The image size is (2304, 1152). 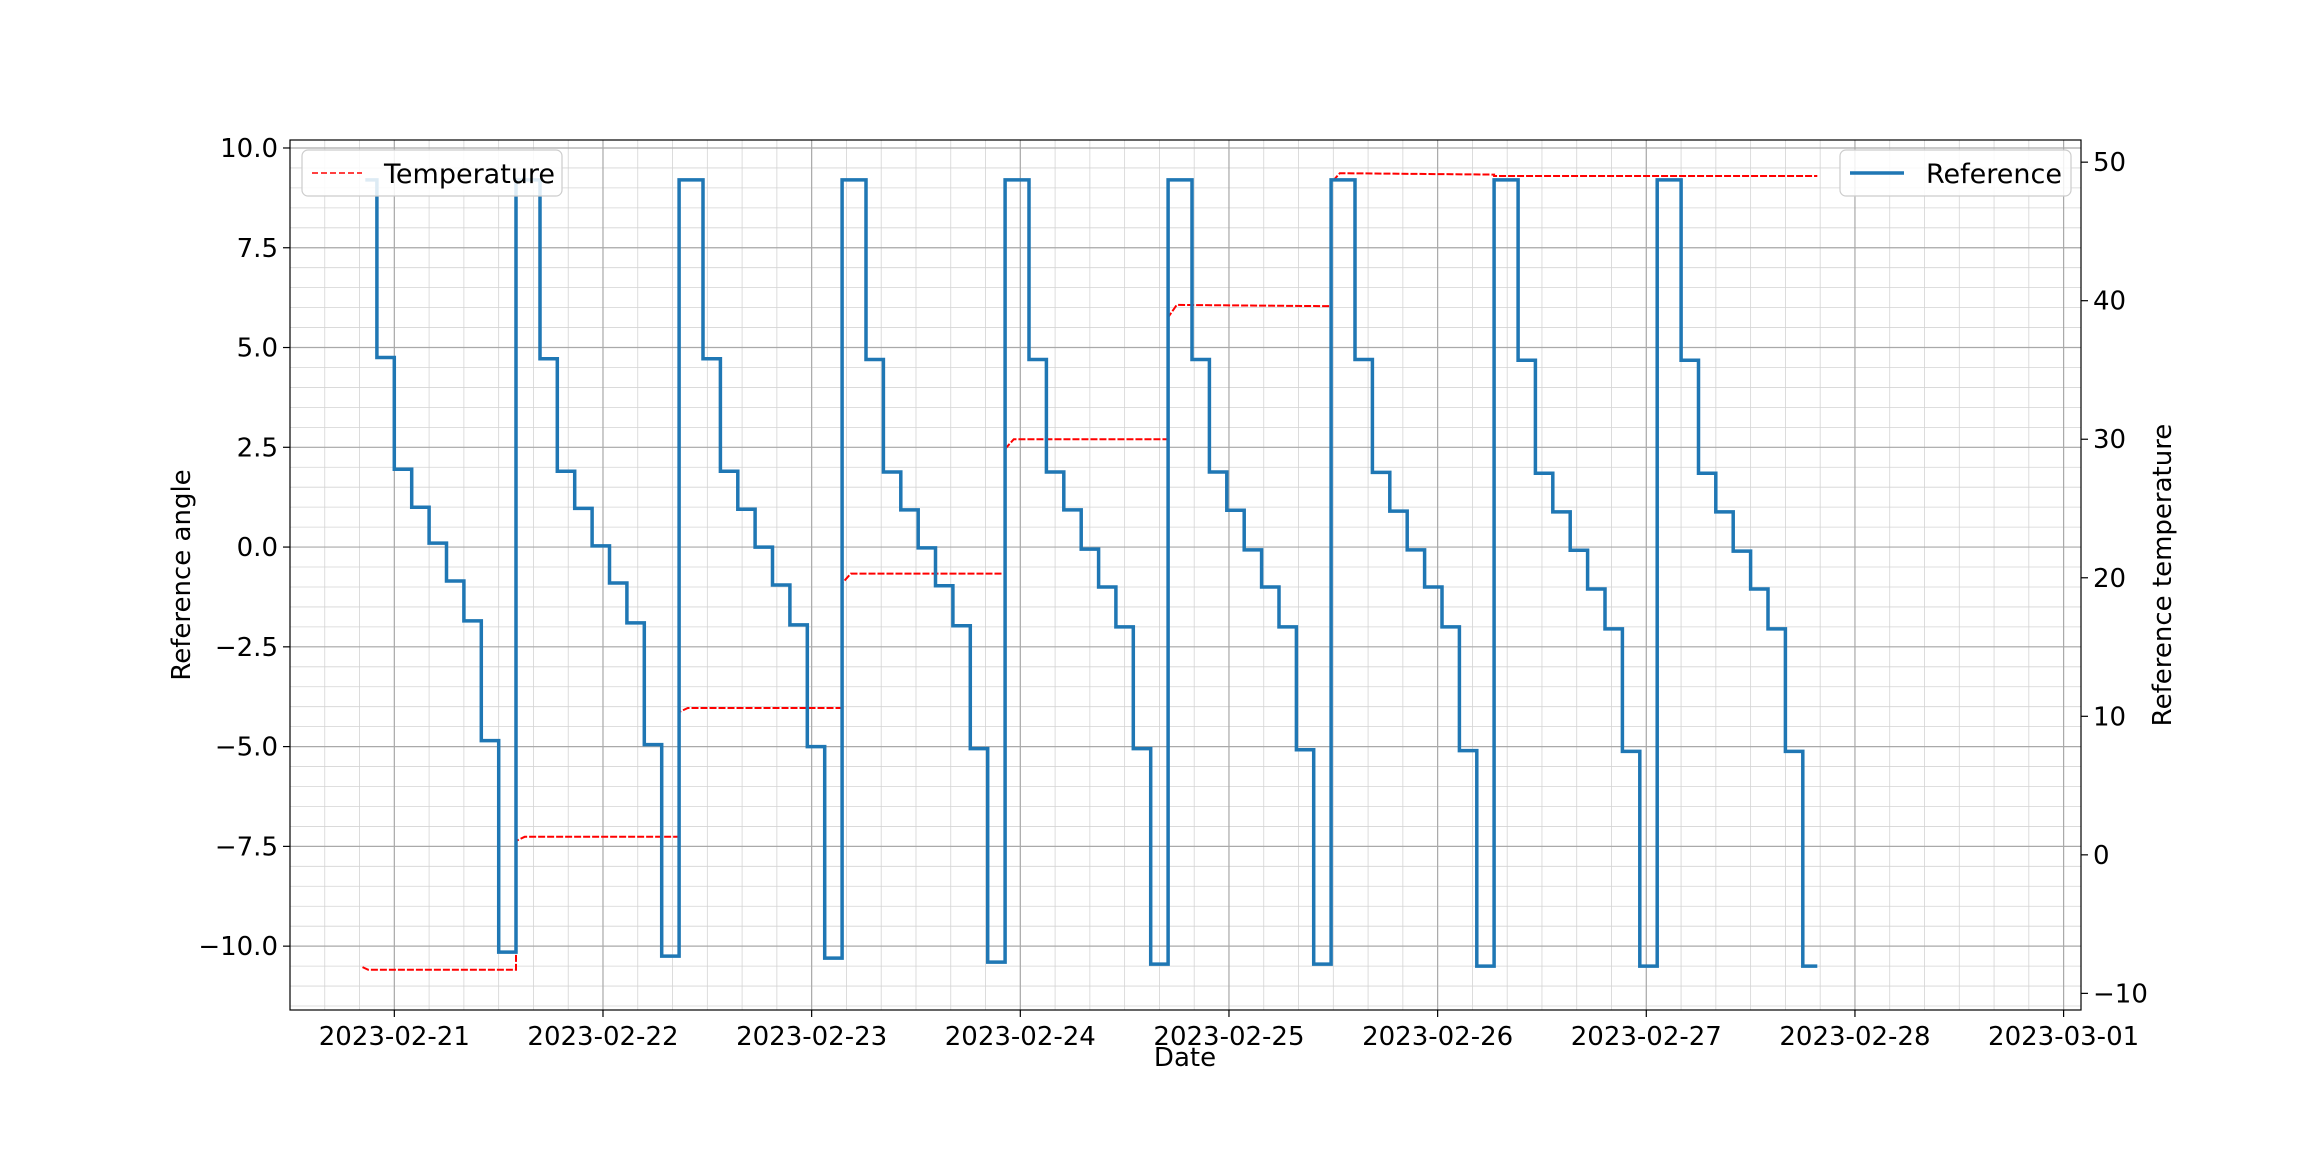 What do you see at coordinates (246, 648) in the screenshot?
I see `y-tick-label: −2.5` at bounding box center [246, 648].